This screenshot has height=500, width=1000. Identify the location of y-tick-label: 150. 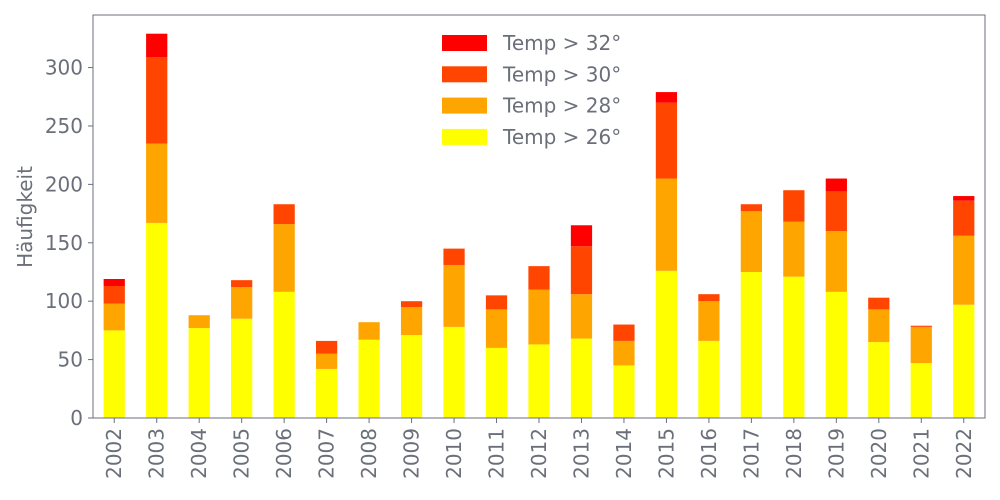
(64, 243).